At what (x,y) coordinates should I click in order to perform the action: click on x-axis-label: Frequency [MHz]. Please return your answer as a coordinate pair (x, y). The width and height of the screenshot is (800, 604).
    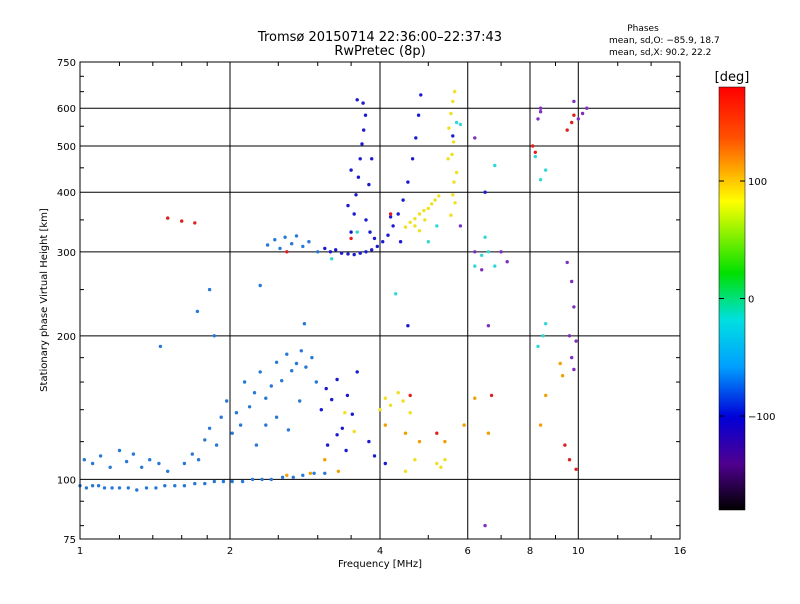
    Looking at the image, I should click on (380, 564).